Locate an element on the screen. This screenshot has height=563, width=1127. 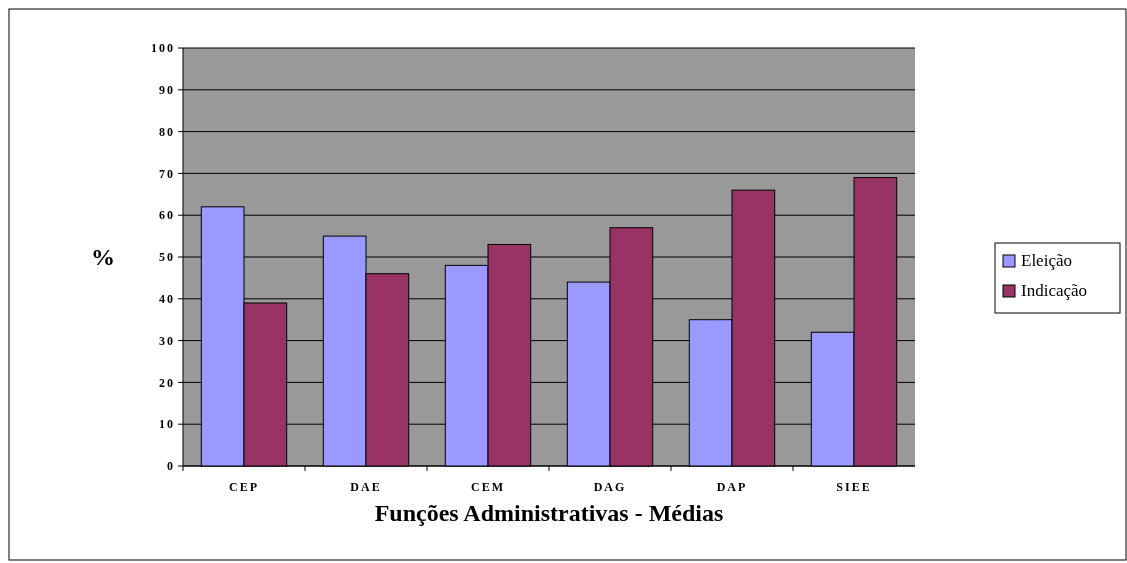
y-tick-label: 30 is located at coordinates (167, 340).